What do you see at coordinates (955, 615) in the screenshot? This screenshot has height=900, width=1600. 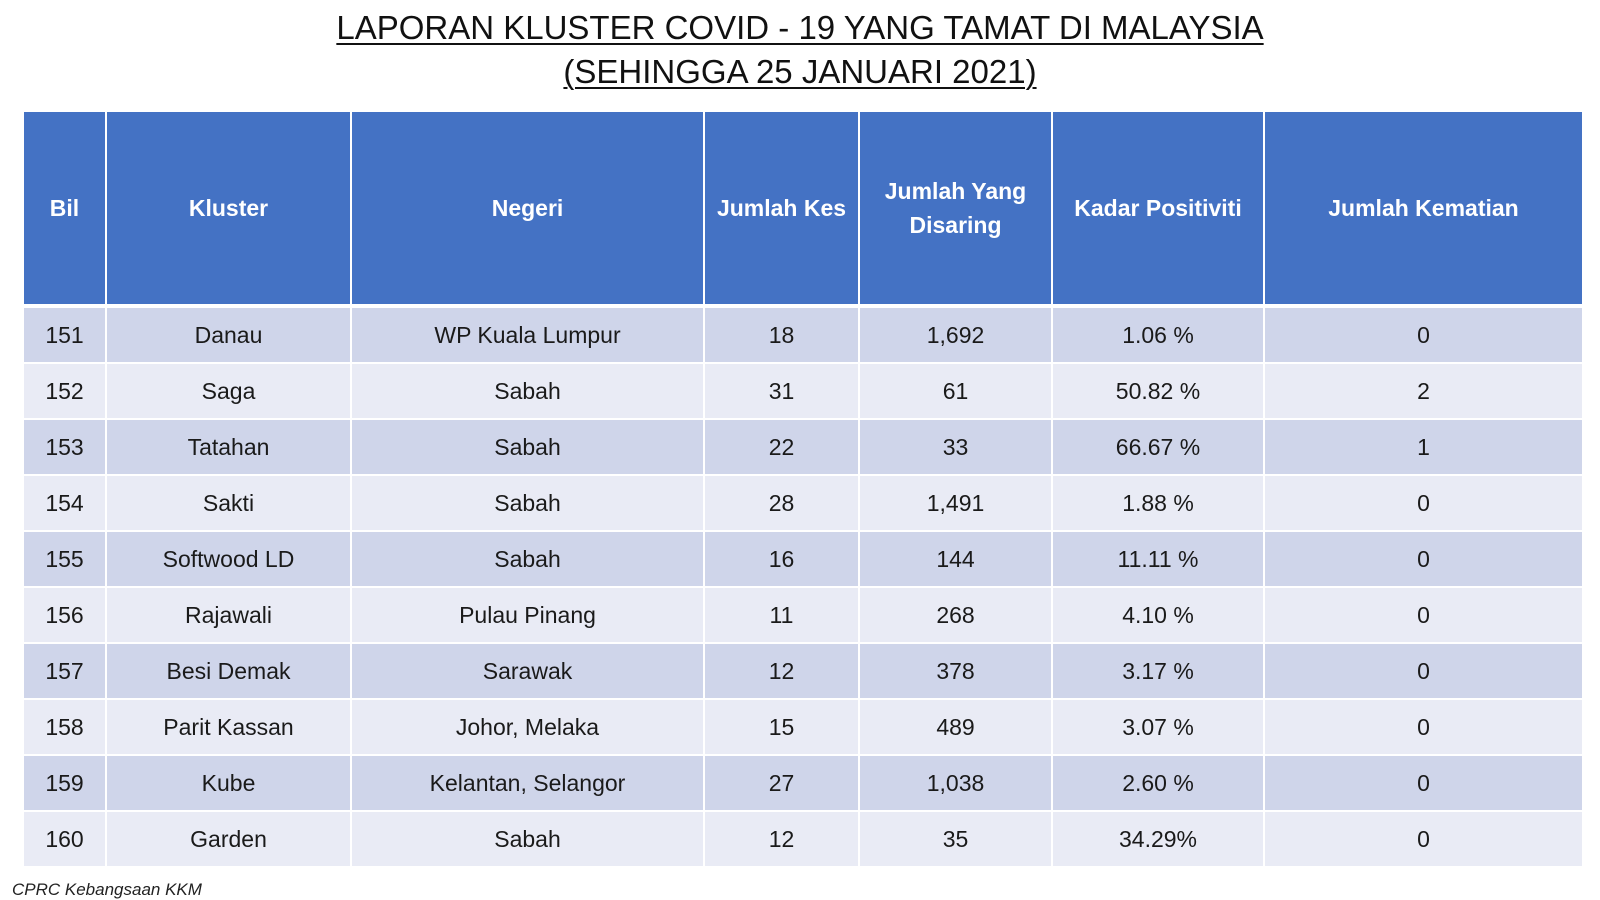 I see `cell-jumlah-disaring: 268` at bounding box center [955, 615].